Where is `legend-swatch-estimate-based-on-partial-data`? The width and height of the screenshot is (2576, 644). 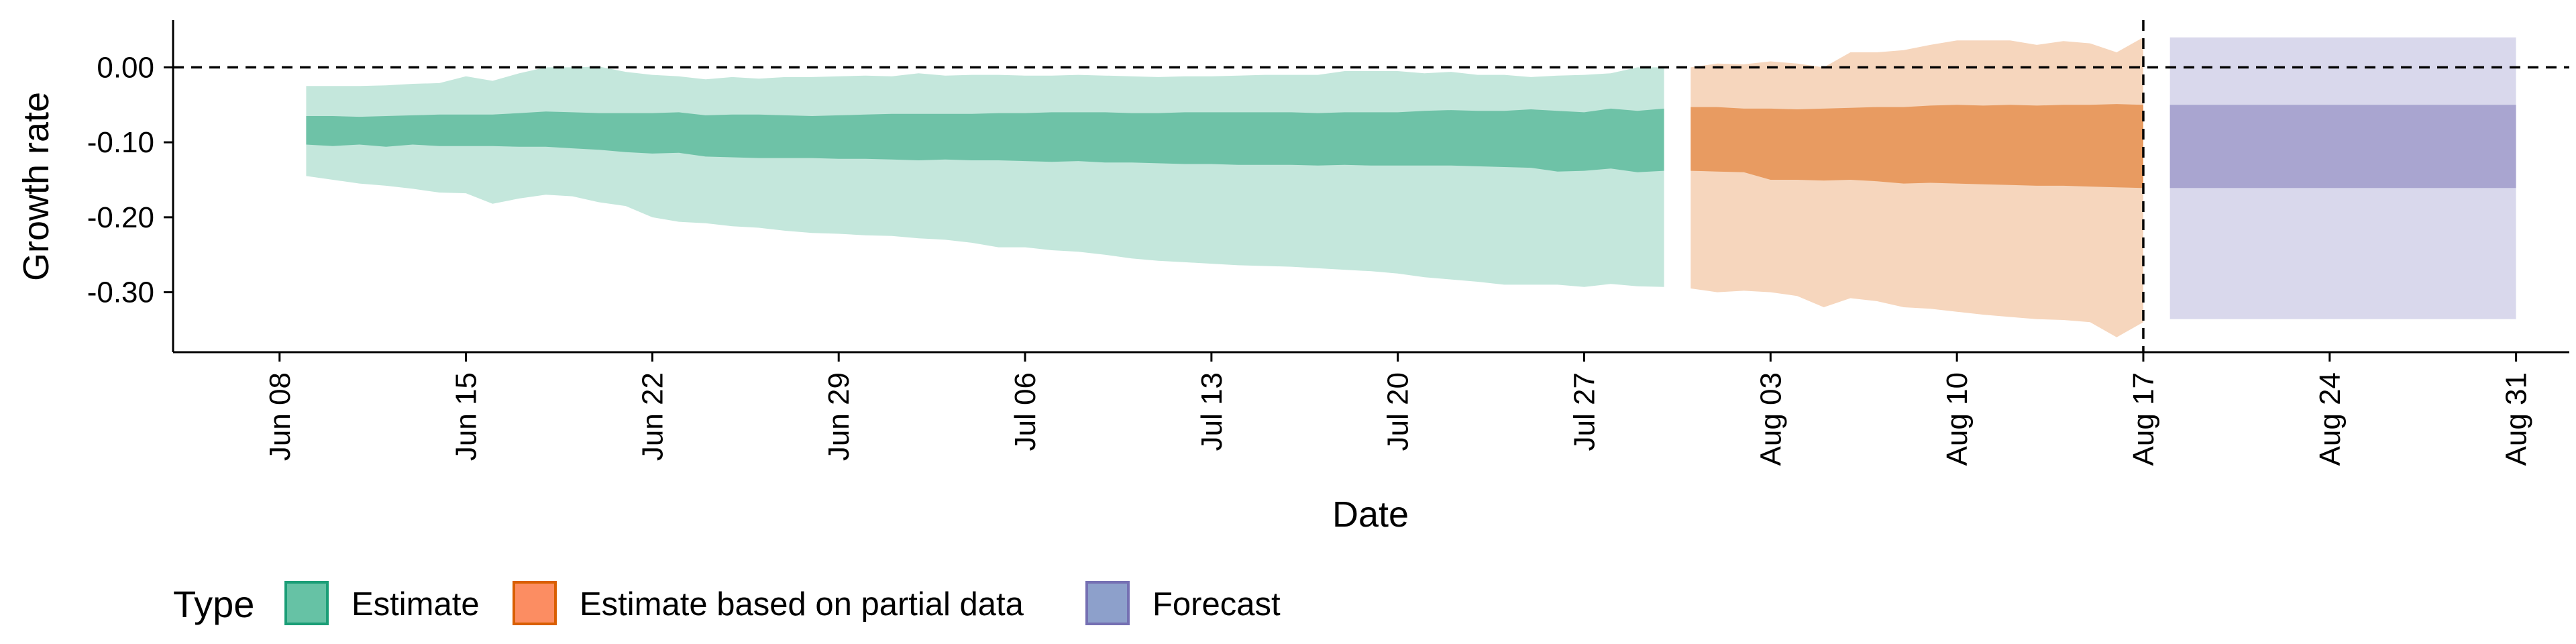 legend-swatch-estimate-based-on-partial-data is located at coordinates (535, 603).